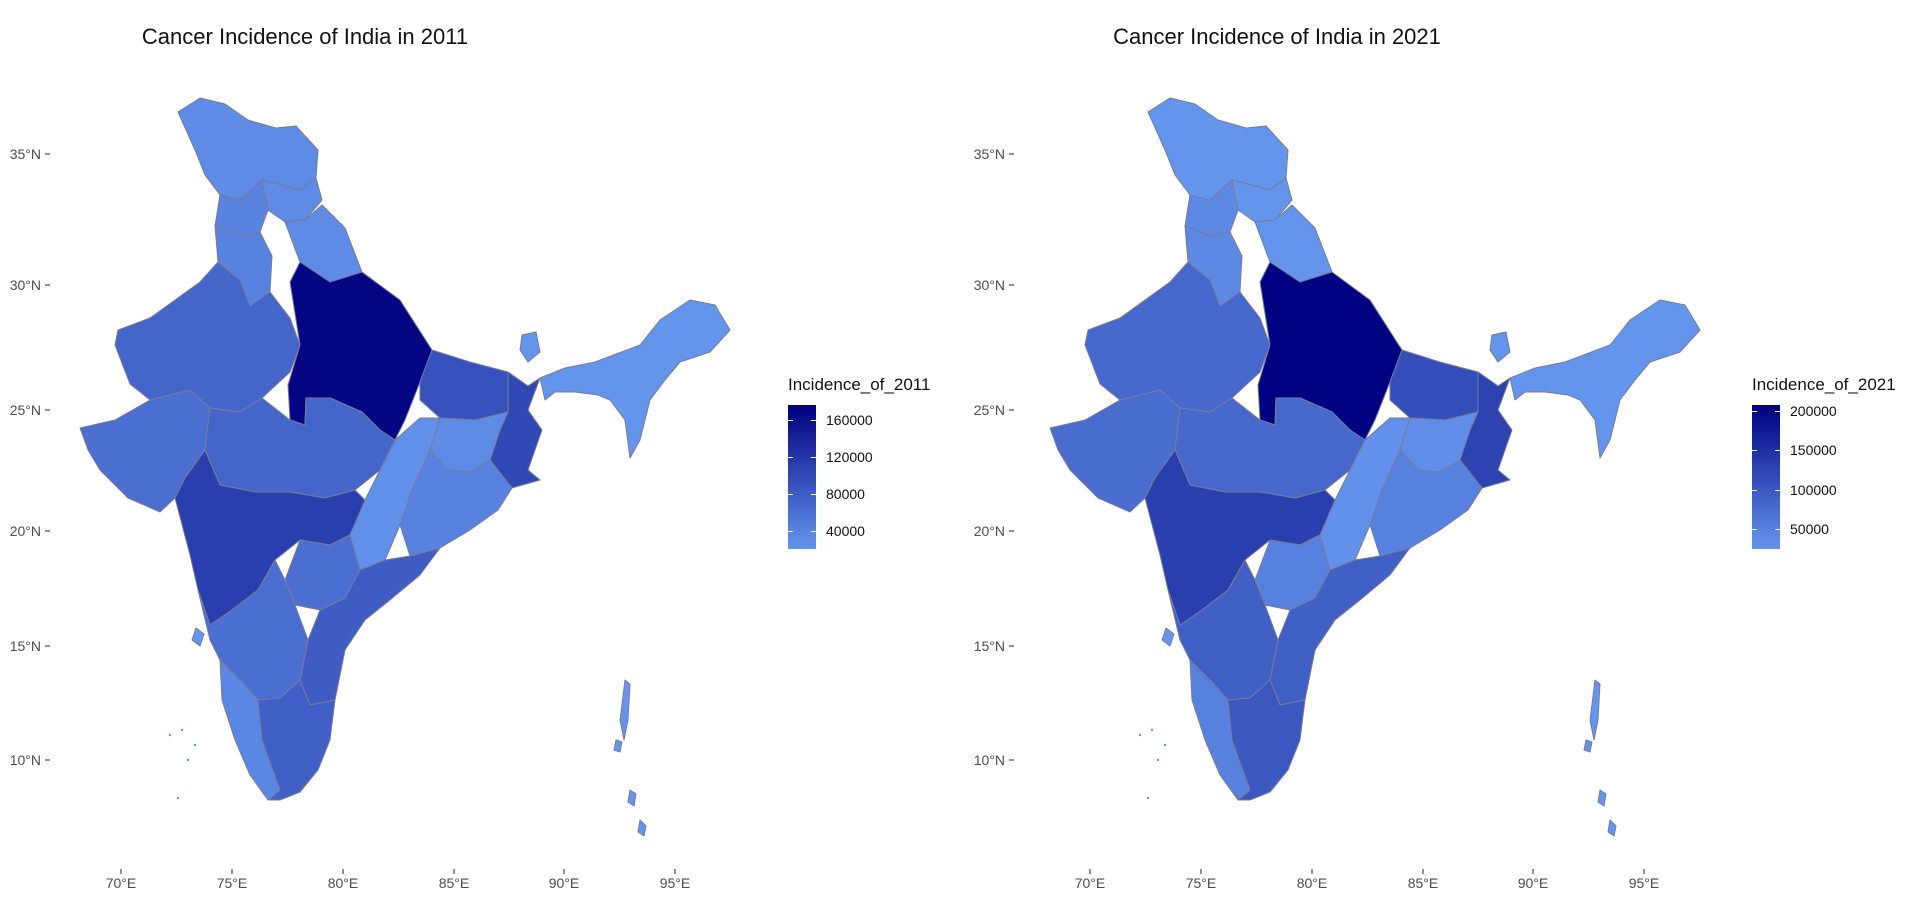 Image resolution: width=1909 pixels, height=909 pixels. Describe the element at coordinates (845, 530) in the screenshot. I see `legend-label: 40000` at that location.